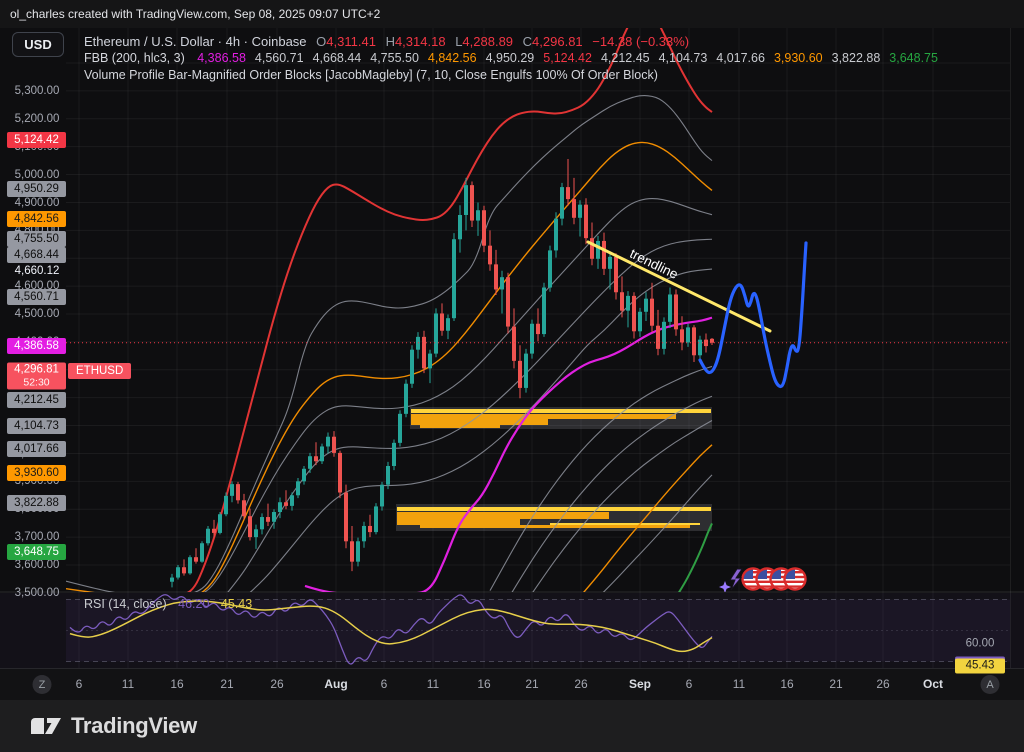 The width and height of the screenshot is (1024, 752). I want to click on fbb-basis-magenta, so click(508, 454).